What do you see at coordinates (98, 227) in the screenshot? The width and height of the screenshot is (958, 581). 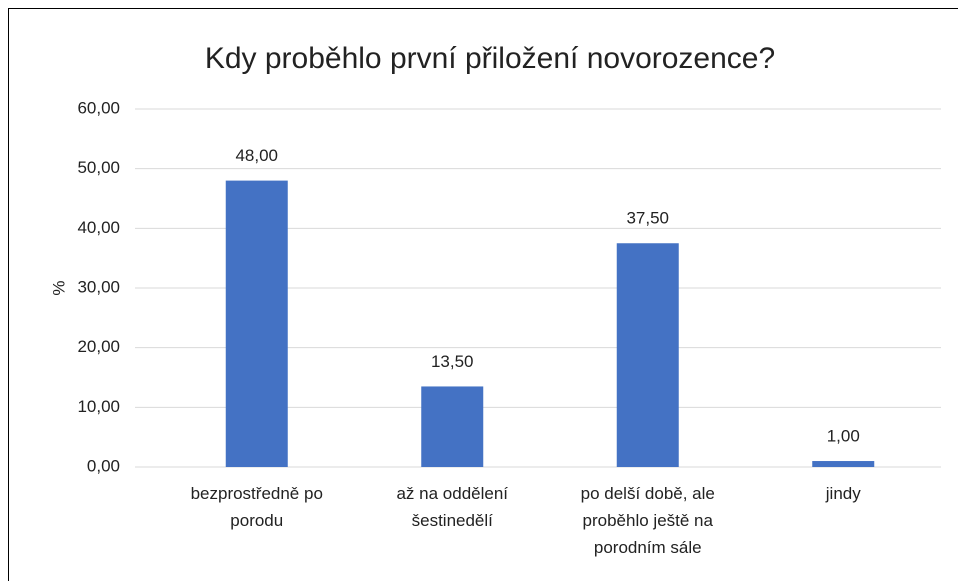 I see `y-tick-label: 40,00` at bounding box center [98, 227].